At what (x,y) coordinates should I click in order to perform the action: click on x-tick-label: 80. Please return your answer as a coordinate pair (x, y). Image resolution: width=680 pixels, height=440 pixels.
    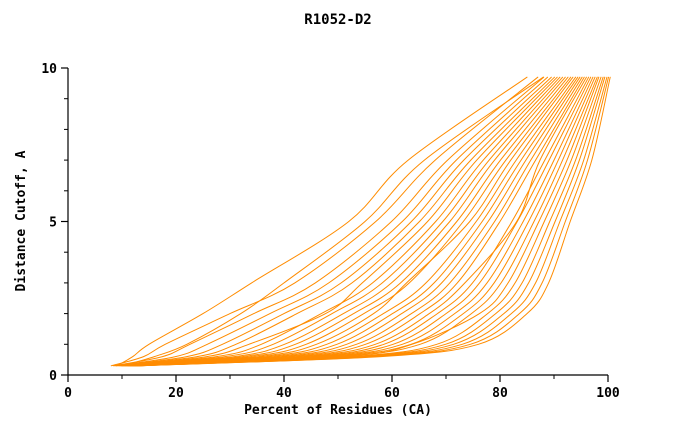
    Looking at the image, I should click on (500, 393).